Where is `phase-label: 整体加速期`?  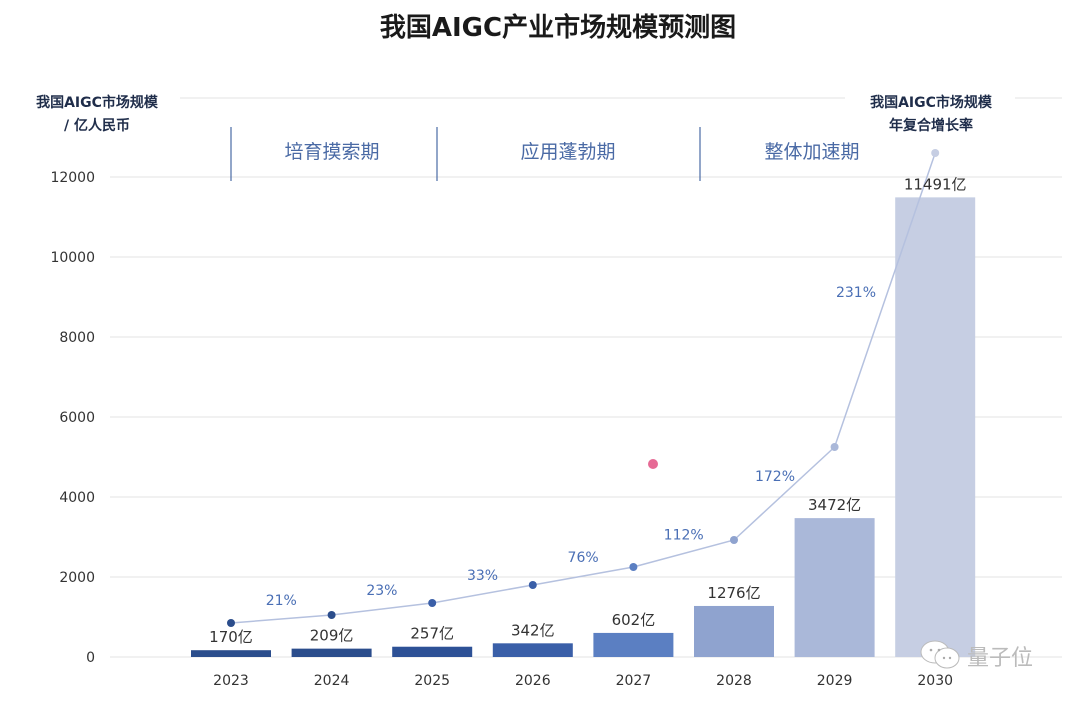 phase-label: 整体加速期 is located at coordinates (811, 152).